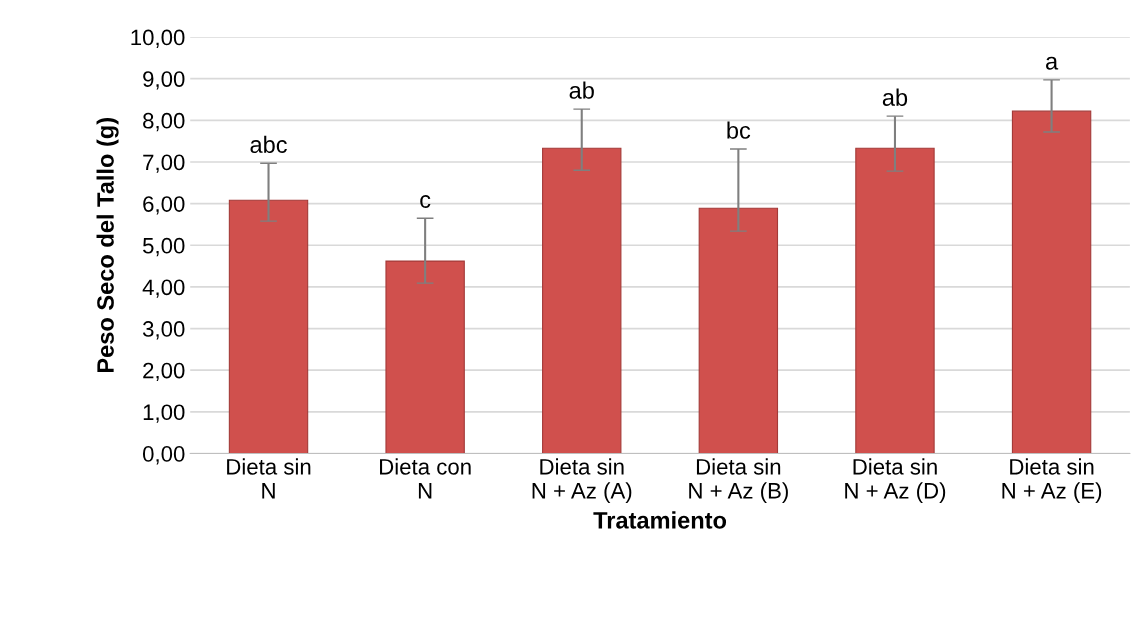  What do you see at coordinates (163, 455) in the screenshot?
I see `y-tick-label: 0,00` at bounding box center [163, 455].